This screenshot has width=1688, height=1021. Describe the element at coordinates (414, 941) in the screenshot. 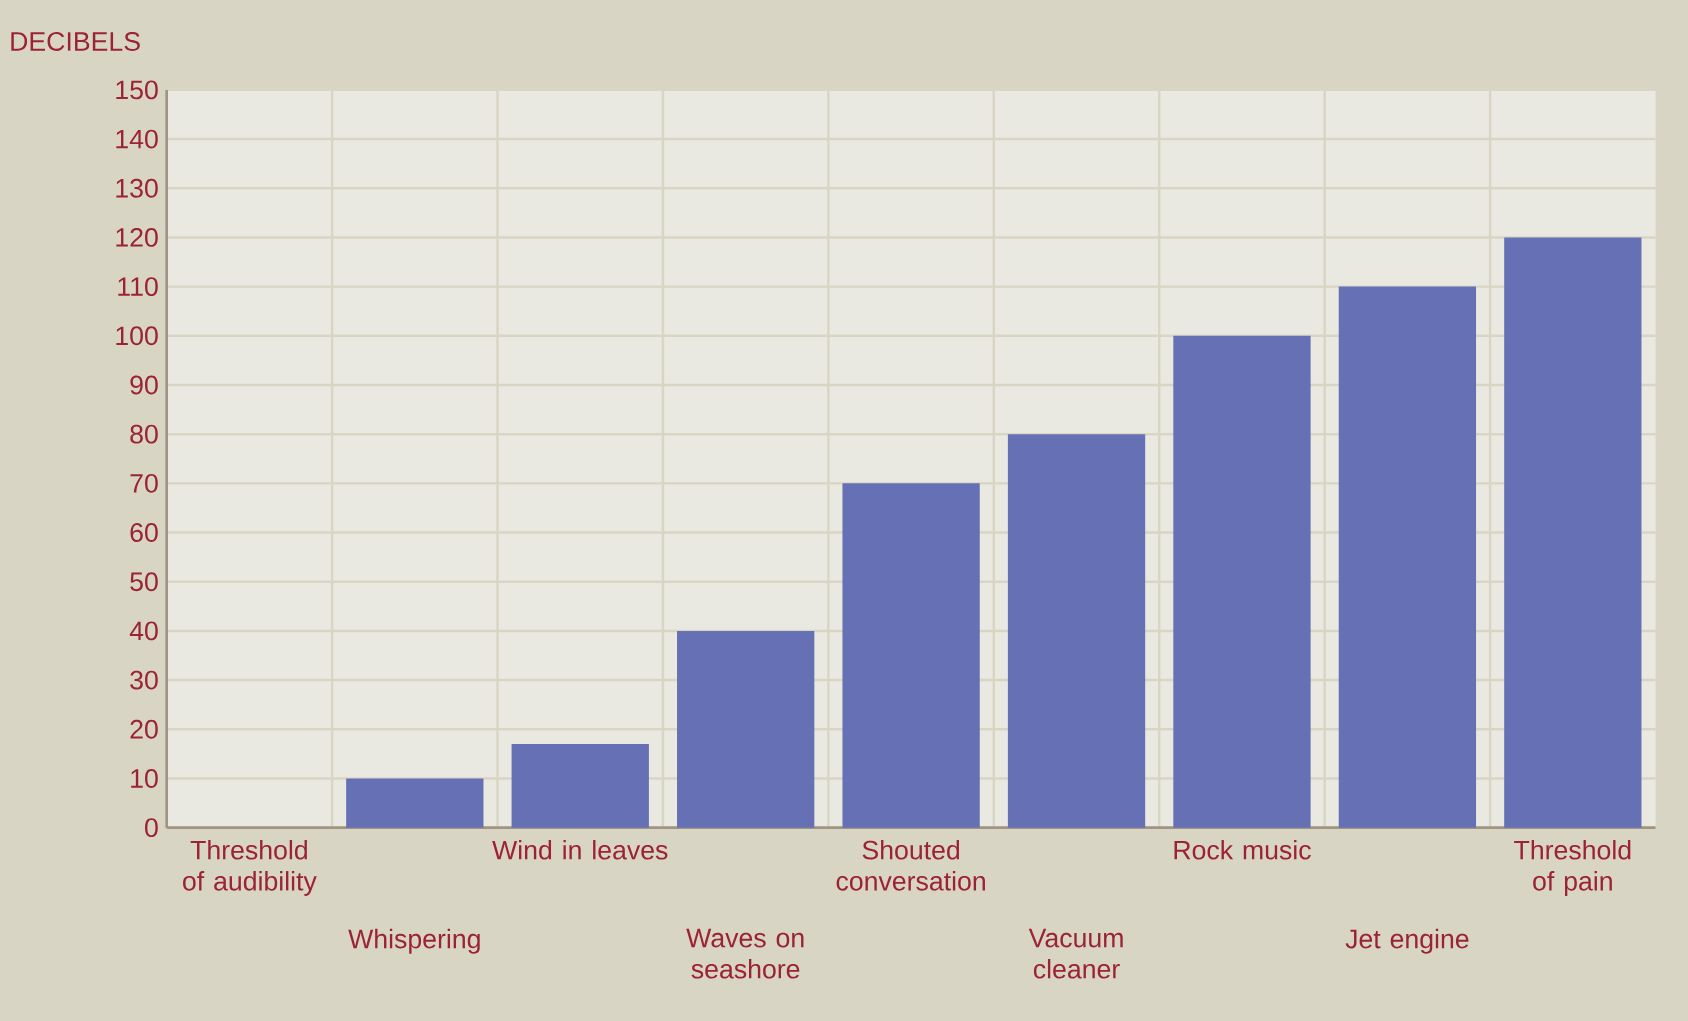

I see `x-tick-label: Whispering` at that location.